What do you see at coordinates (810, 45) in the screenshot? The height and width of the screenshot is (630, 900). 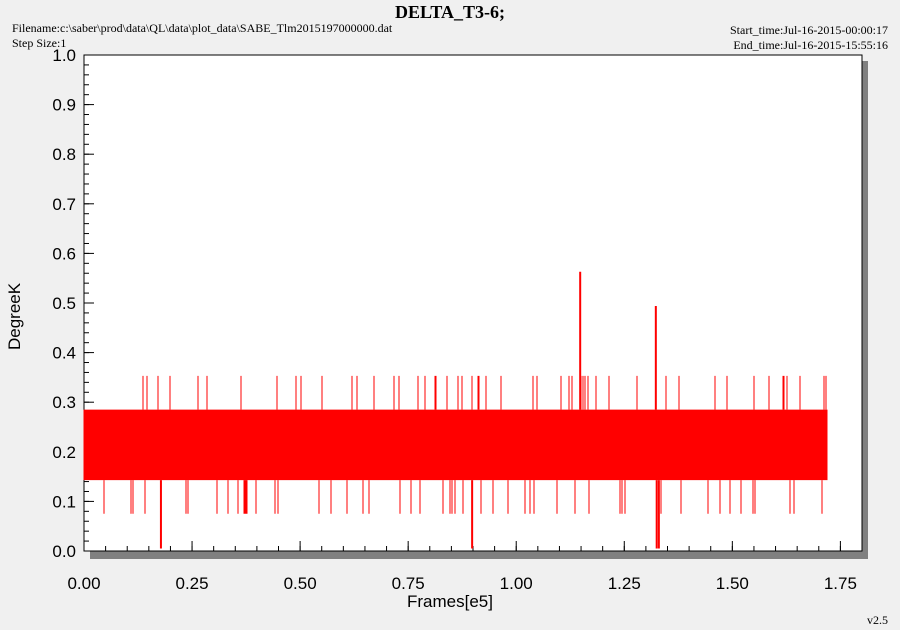 I see `end-time-text: End_time:Jul-16-2015-15:55:16` at bounding box center [810, 45].